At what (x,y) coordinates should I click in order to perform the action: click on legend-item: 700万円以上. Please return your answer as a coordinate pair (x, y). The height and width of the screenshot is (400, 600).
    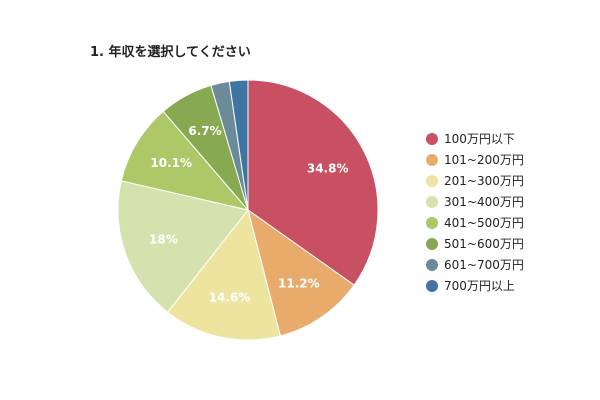
    Looking at the image, I should click on (475, 285).